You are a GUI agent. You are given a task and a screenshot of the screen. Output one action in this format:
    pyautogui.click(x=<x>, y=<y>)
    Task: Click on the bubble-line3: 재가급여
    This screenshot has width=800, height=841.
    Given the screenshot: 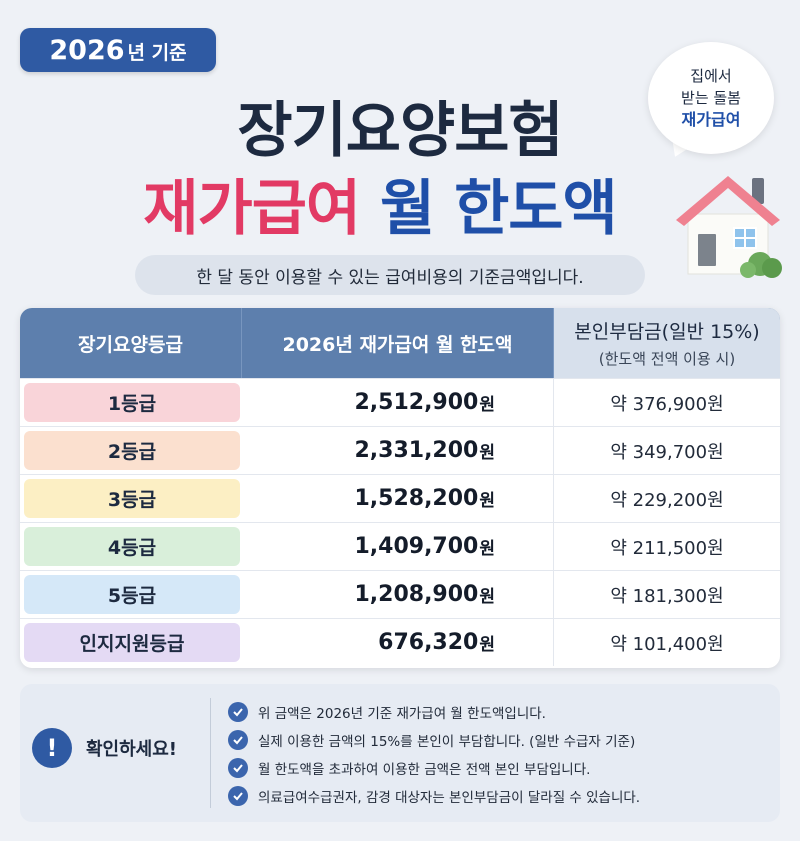 What is the action you would take?
    pyautogui.click(x=711, y=119)
    